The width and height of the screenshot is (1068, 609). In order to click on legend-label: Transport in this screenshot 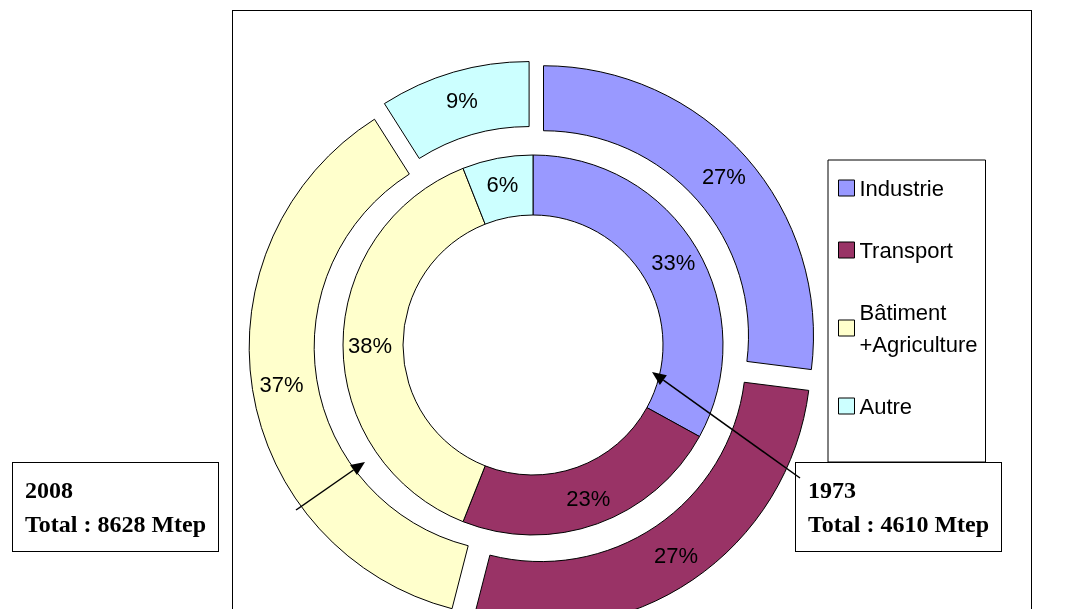, I will do `click(906, 250)`.